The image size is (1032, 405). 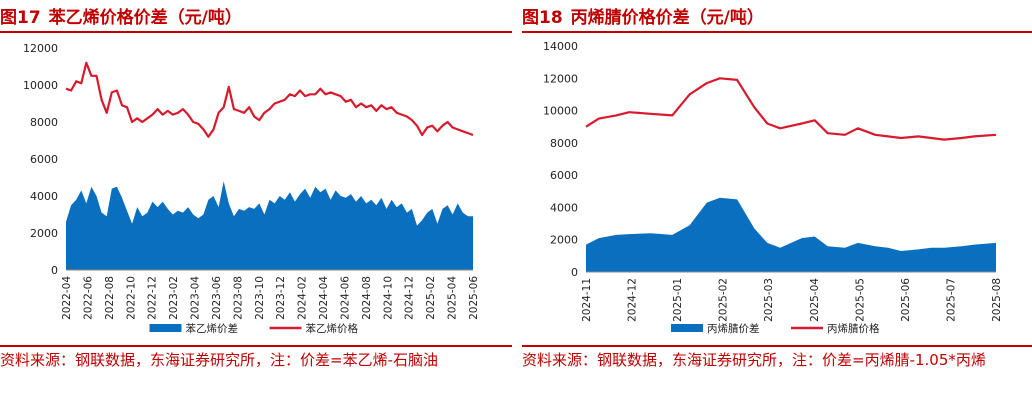 What do you see at coordinates (633, 300) in the screenshot?
I see `right-x-tick-label: 2024-12` at bounding box center [633, 300].